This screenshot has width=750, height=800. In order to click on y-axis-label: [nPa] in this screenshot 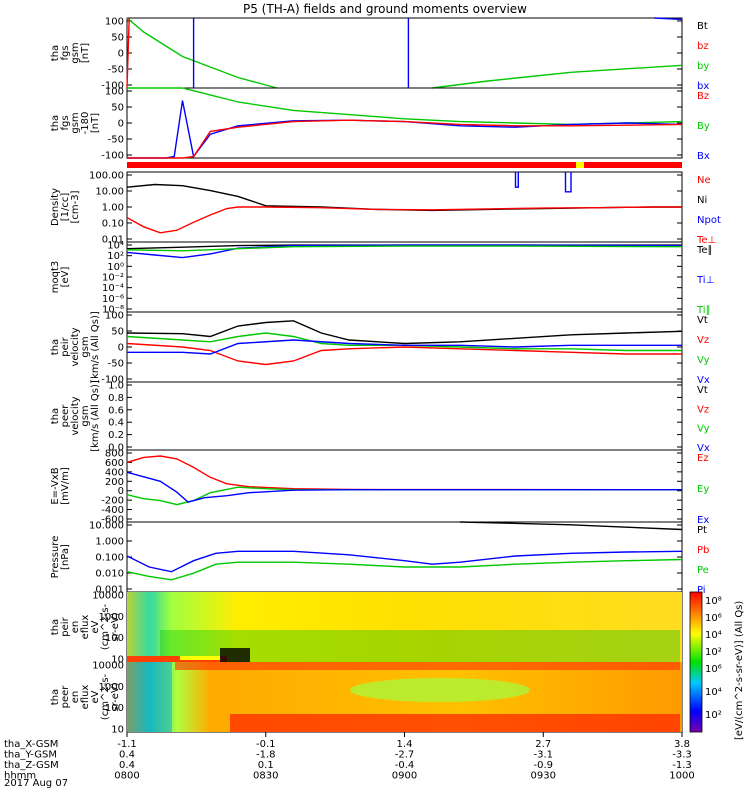, I will do `click(65, 557)`.